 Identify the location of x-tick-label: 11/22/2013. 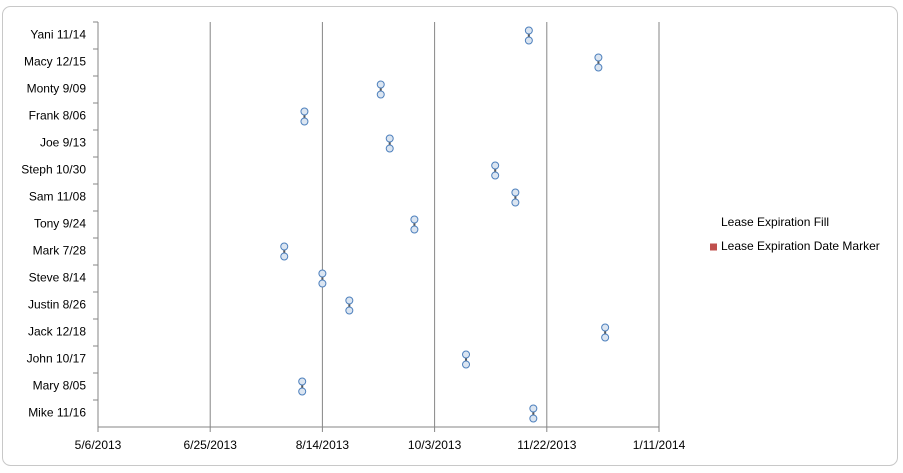
(546, 445).